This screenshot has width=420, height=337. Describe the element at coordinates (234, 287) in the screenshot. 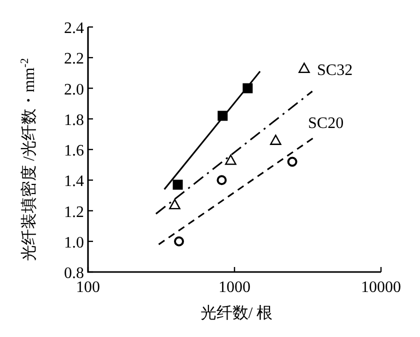

I see `x-tick-label: 1000` at that location.